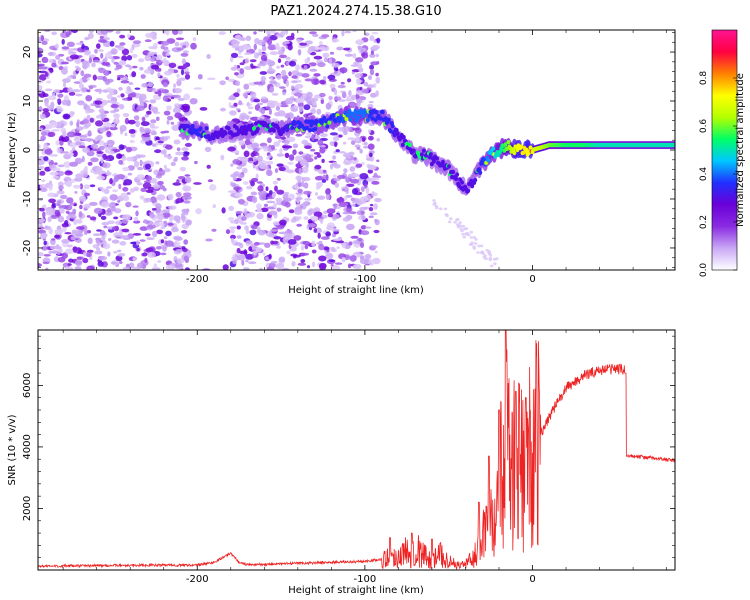  Describe the element at coordinates (365, 579) in the screenshot. I see `x-tick-label: -100` at that location.